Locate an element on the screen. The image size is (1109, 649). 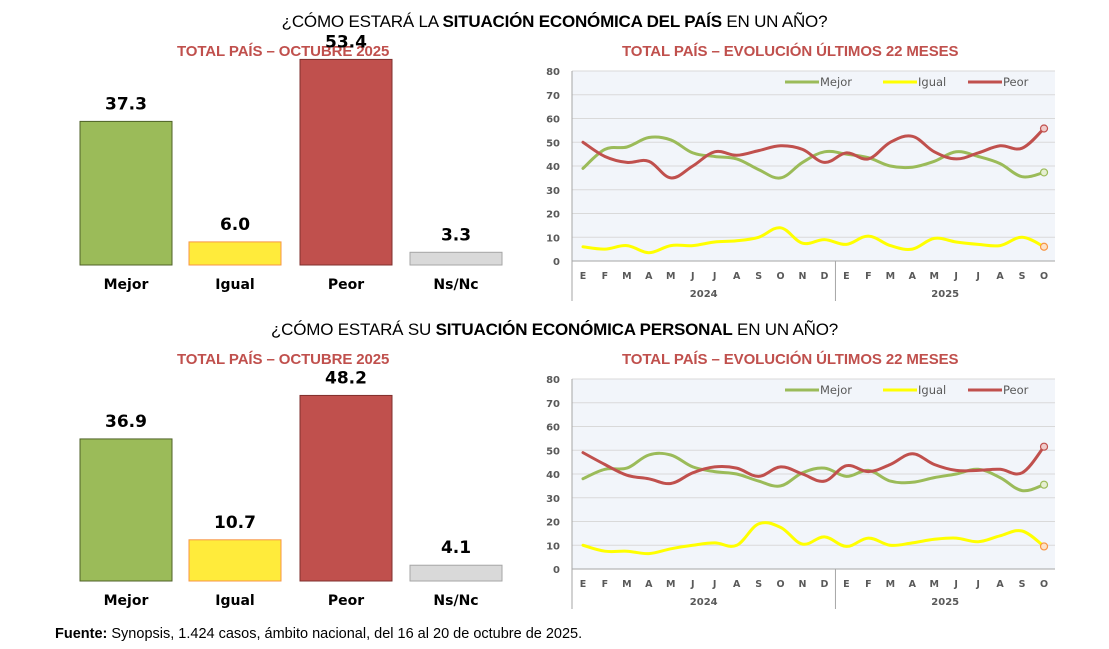
y-tick-label: 40 is located at coordinates (553, 475).